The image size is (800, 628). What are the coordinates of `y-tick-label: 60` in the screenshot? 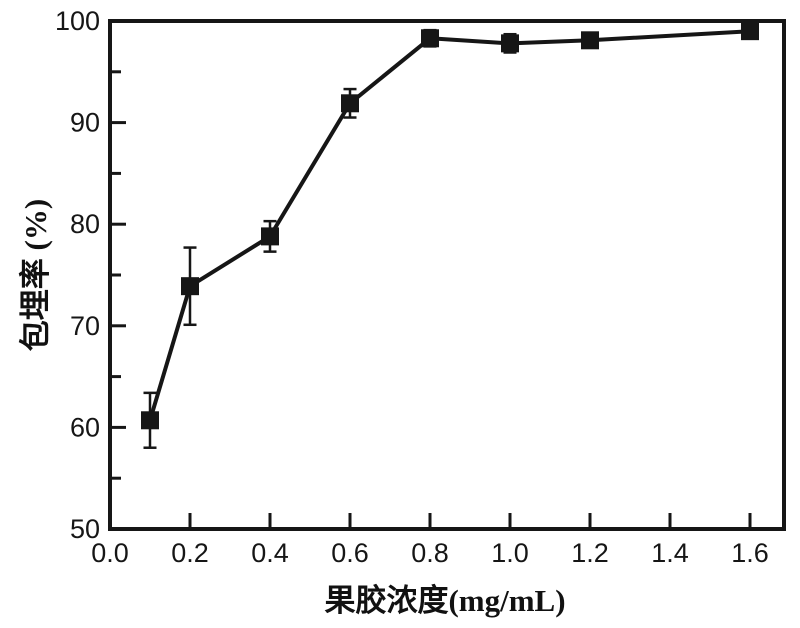 It's located at (85, 427).